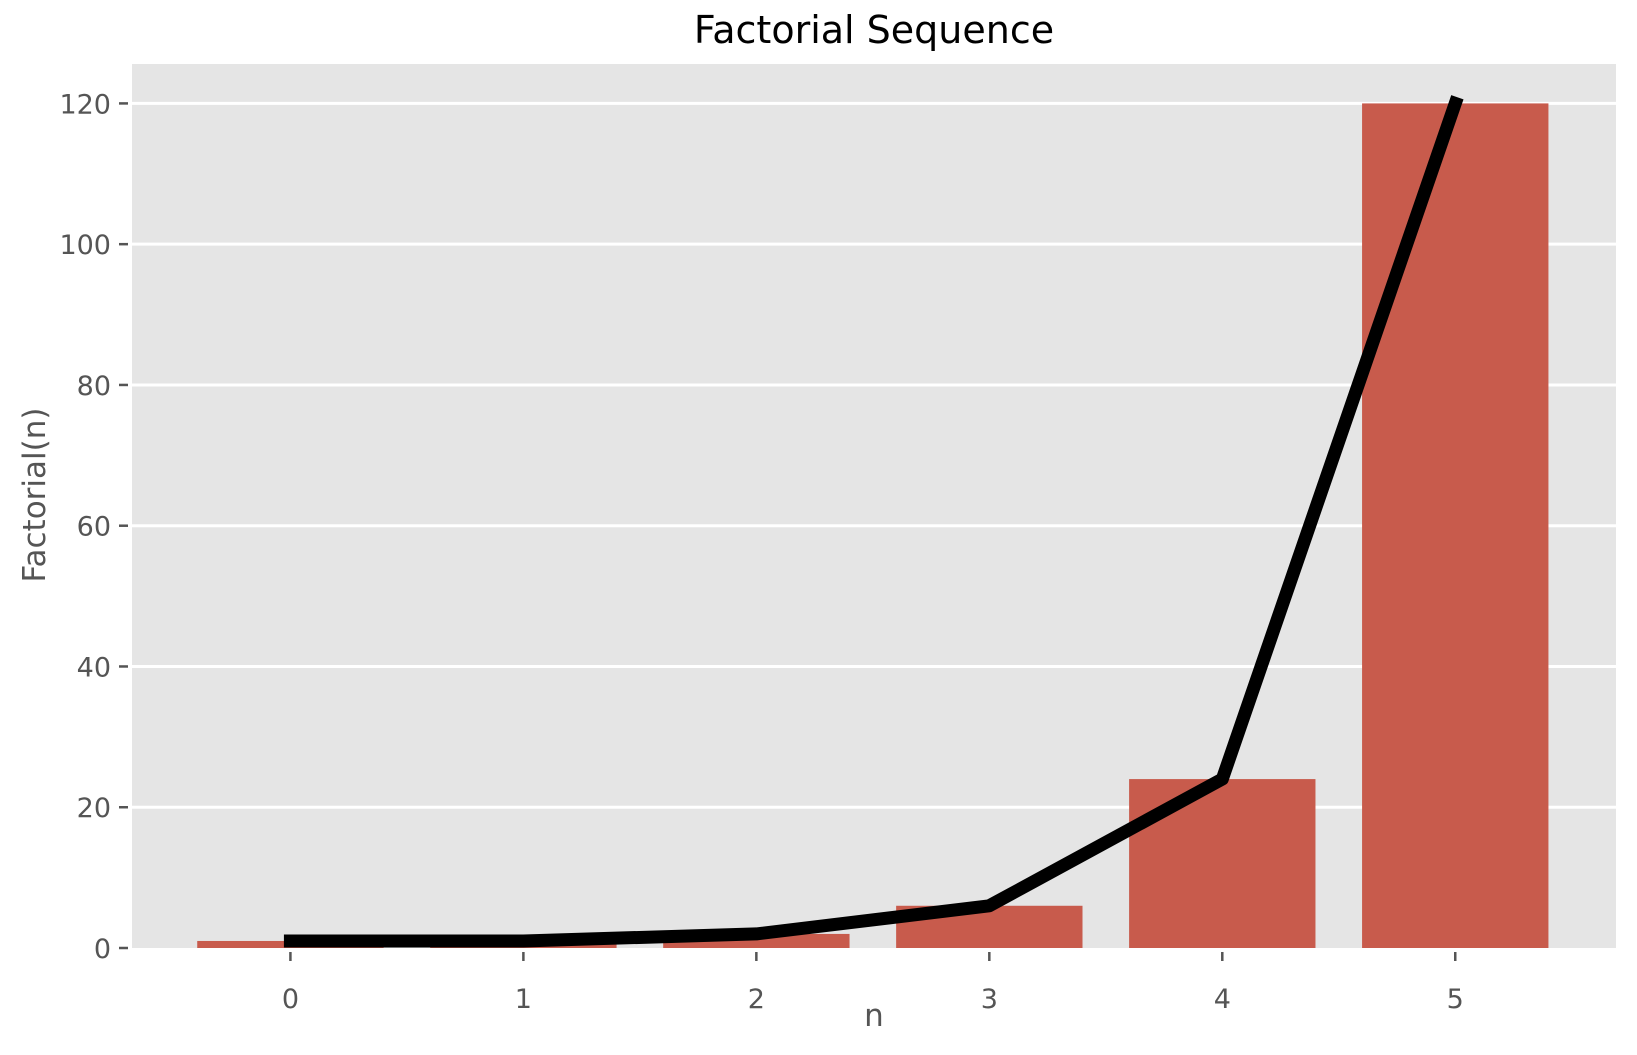 Image resolution: width=1637 pixels, height=1055 pixels. I want to click on y-tick-label-0: 0, so click(102, 949).